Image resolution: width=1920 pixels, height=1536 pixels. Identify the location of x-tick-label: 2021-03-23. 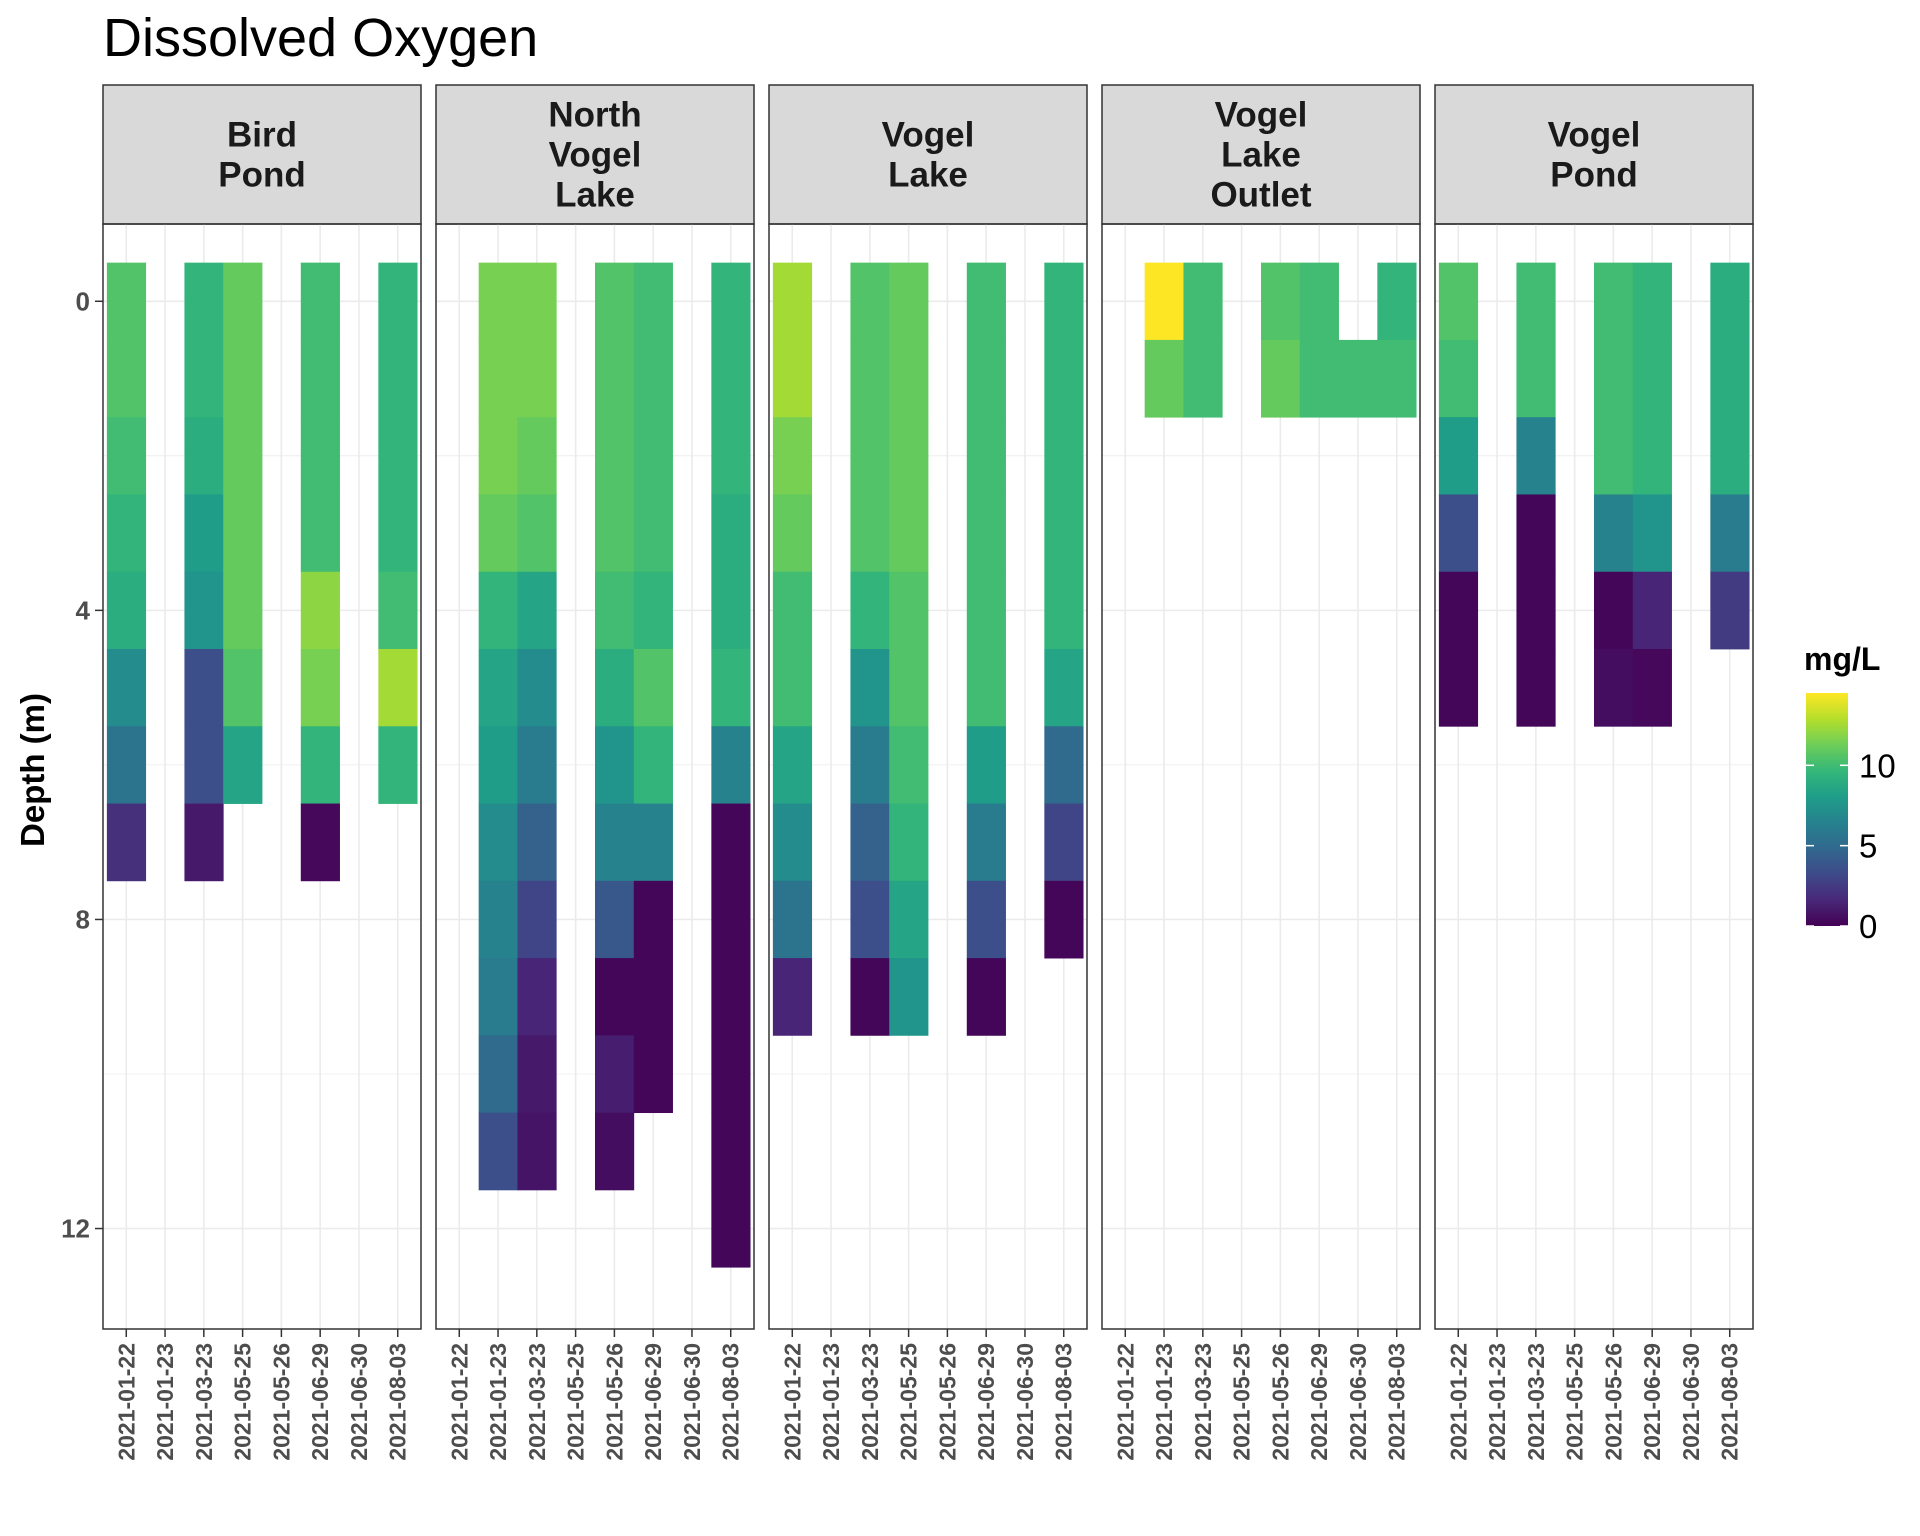
(1536, 1402).